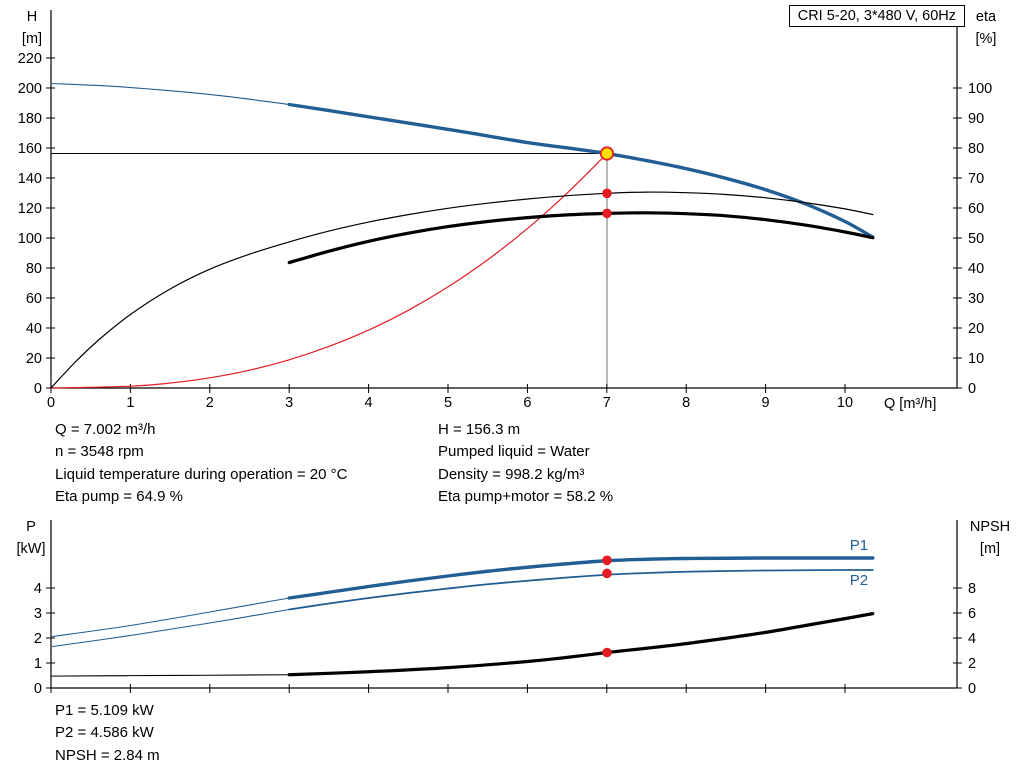 The width and height of the screenshot is (1024, 781). I want to click on npsh-curve-extrapolated, so click(170, 675).